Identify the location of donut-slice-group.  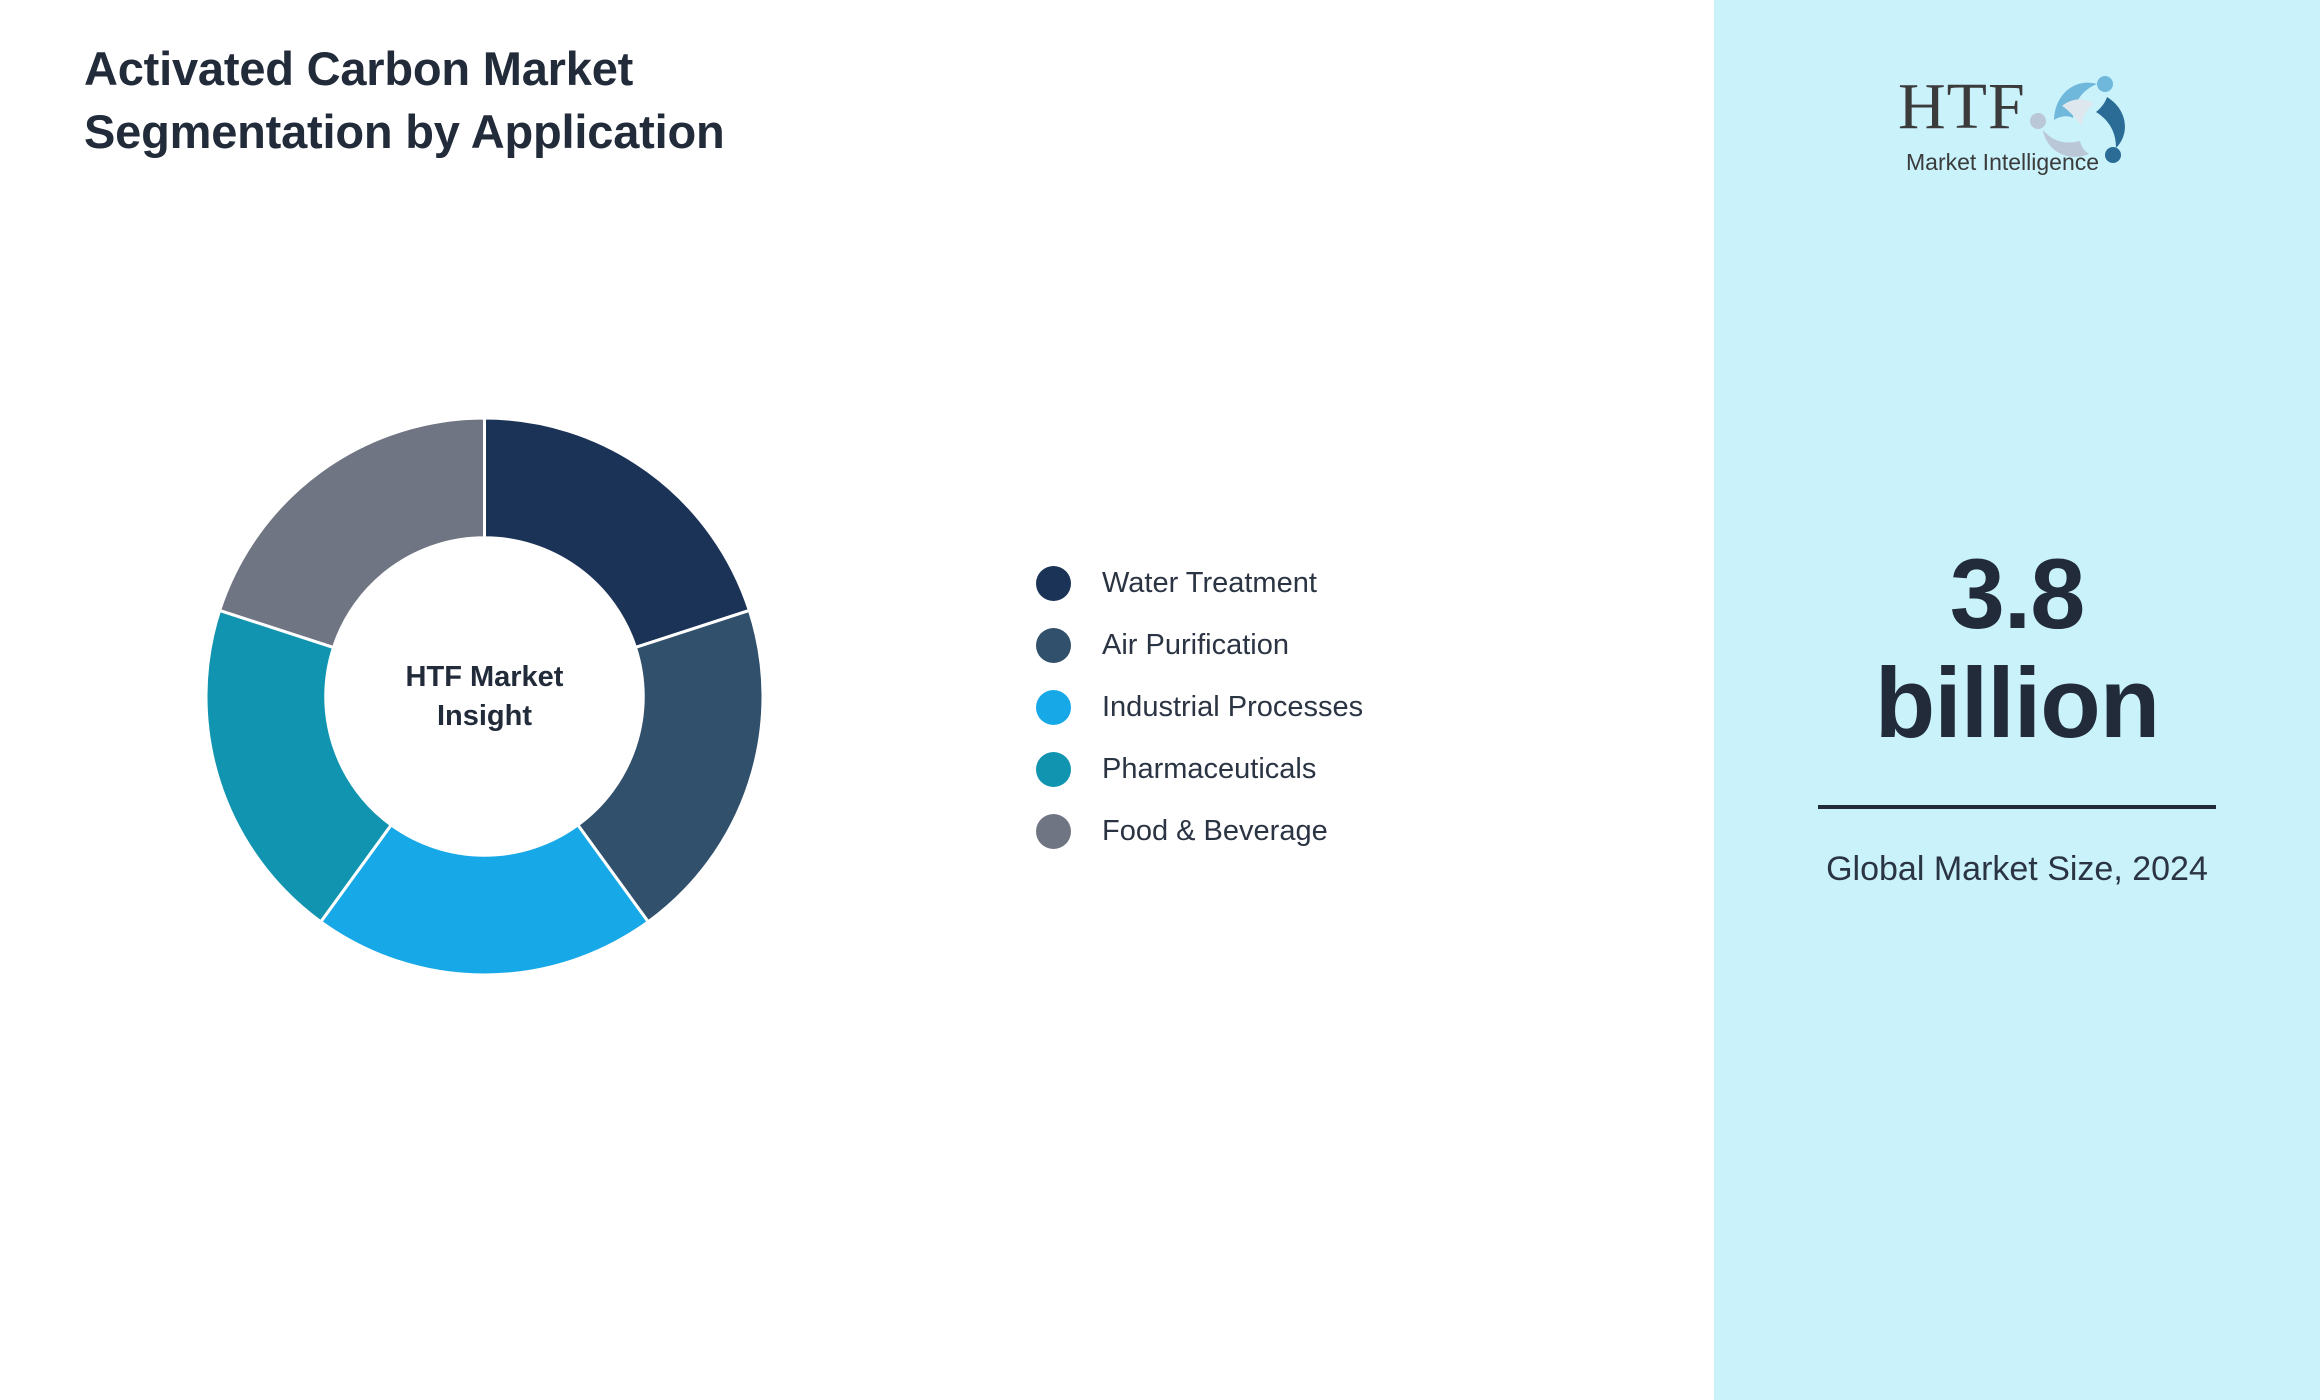
(484, 696).